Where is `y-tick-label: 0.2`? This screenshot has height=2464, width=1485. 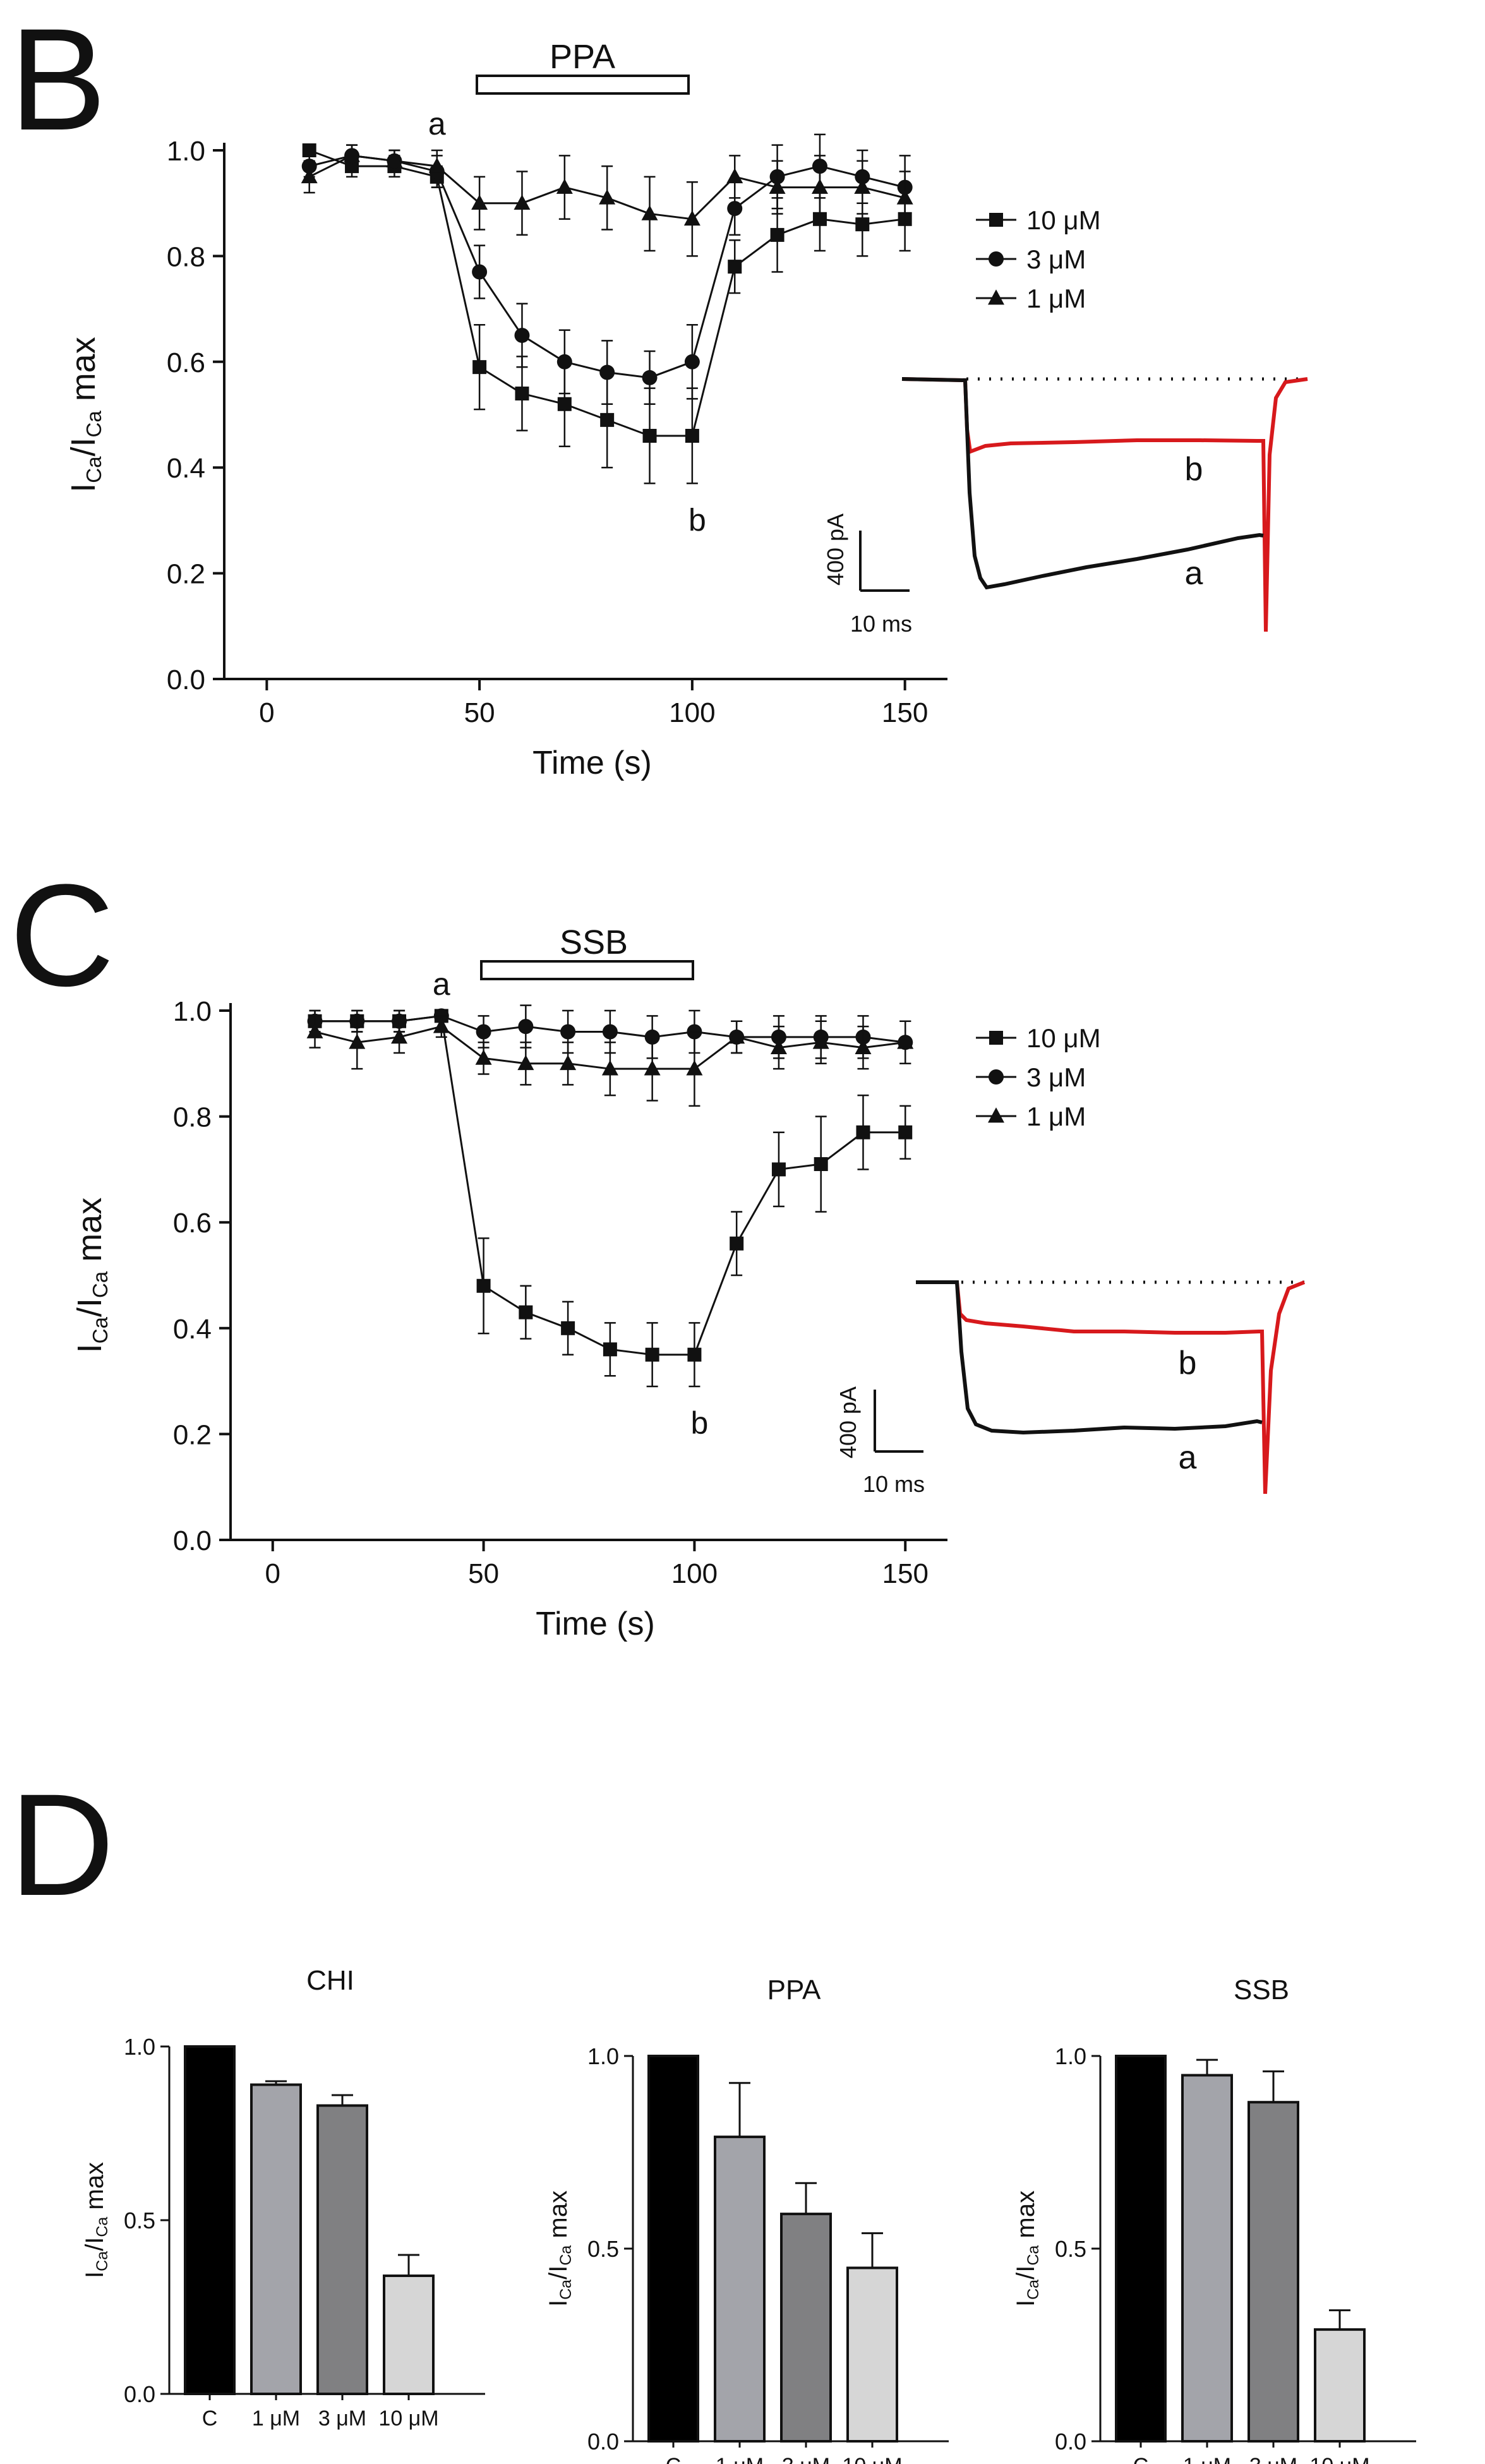
y-tick-label: 0.2 is located at coordinates (192, 1434).